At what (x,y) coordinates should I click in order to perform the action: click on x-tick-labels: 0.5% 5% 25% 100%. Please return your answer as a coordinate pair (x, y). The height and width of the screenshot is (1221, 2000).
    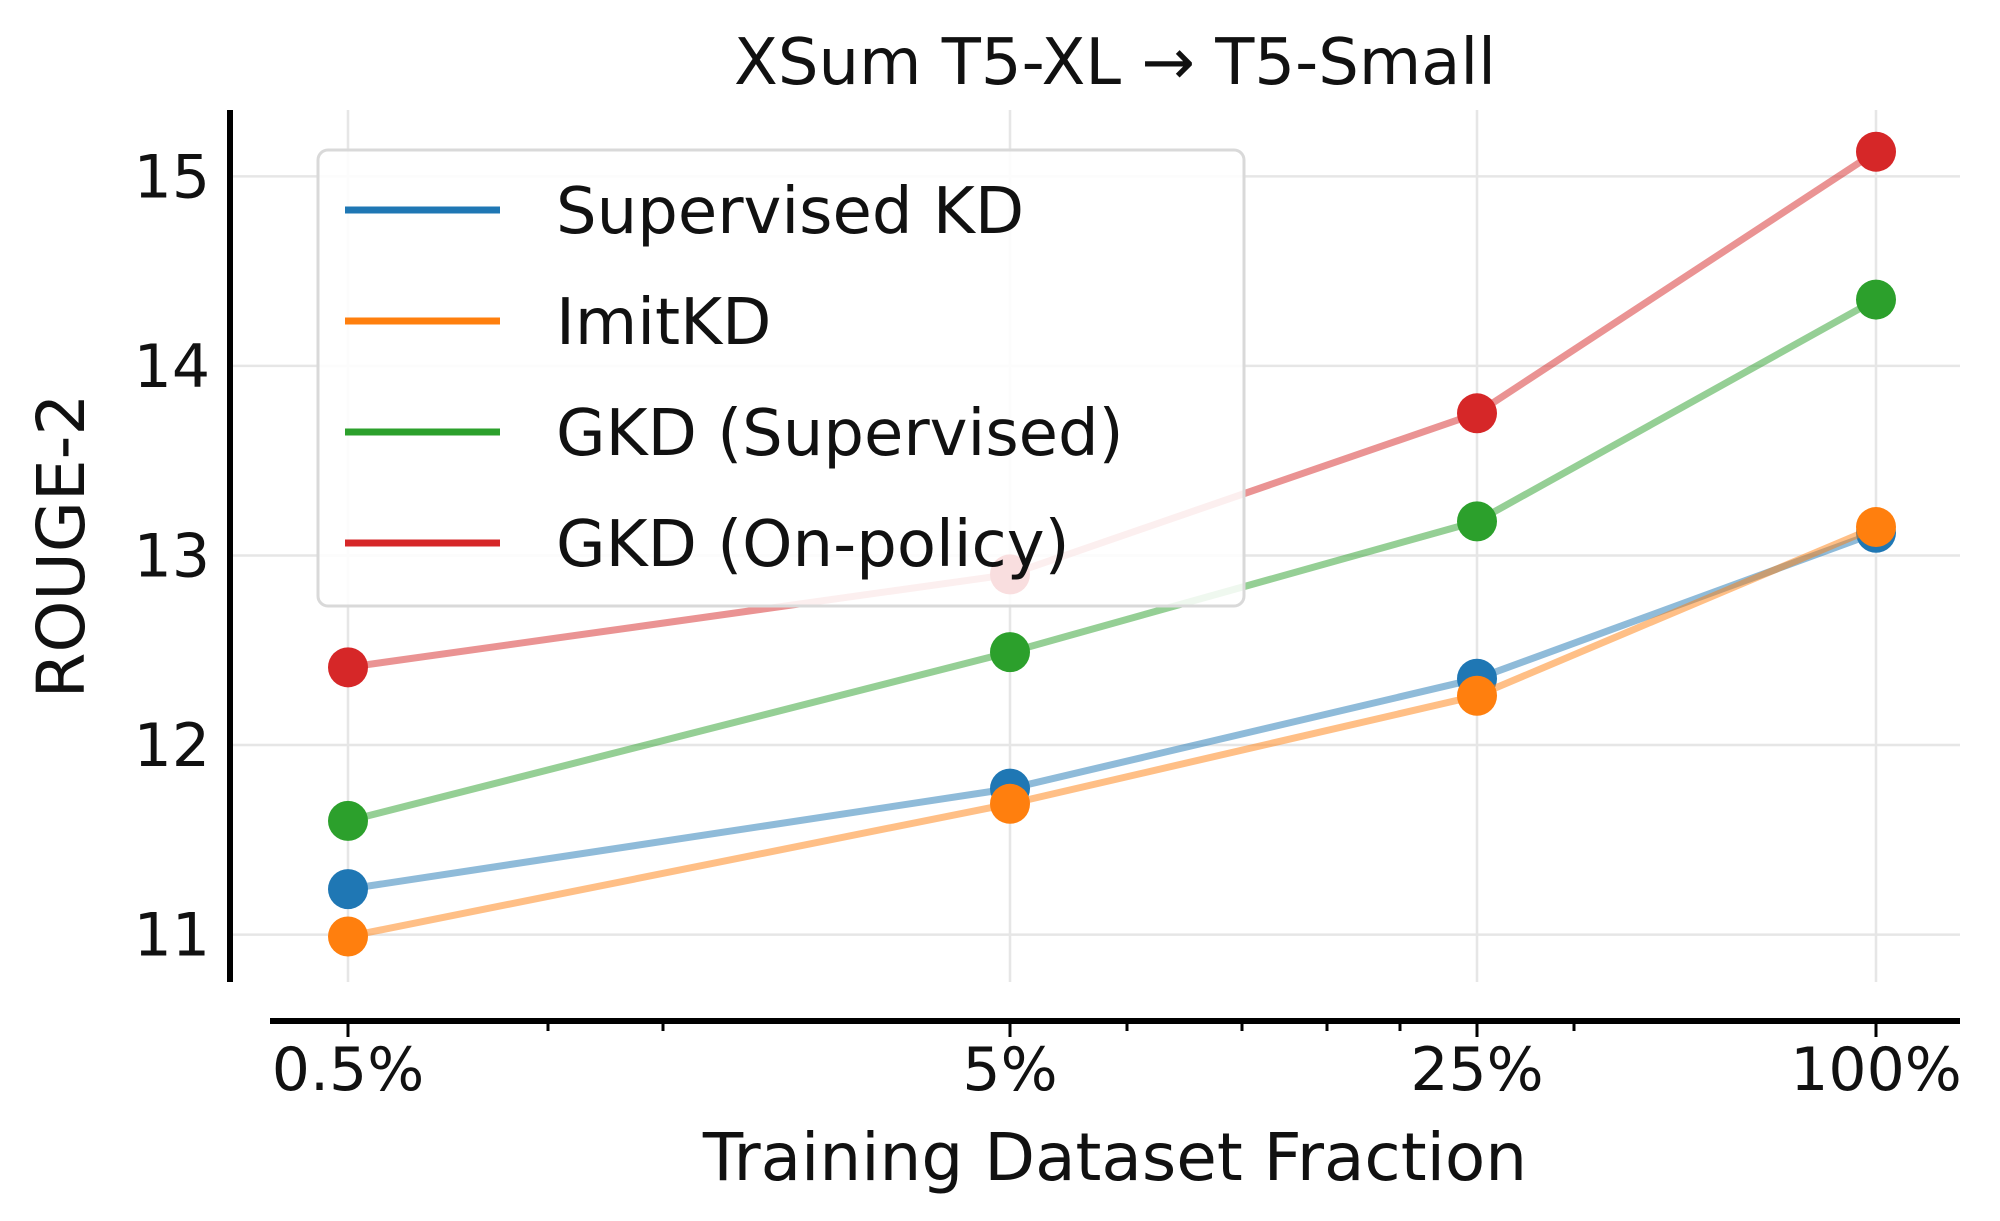
    Looking at the image, I should click on (1117, 1070).